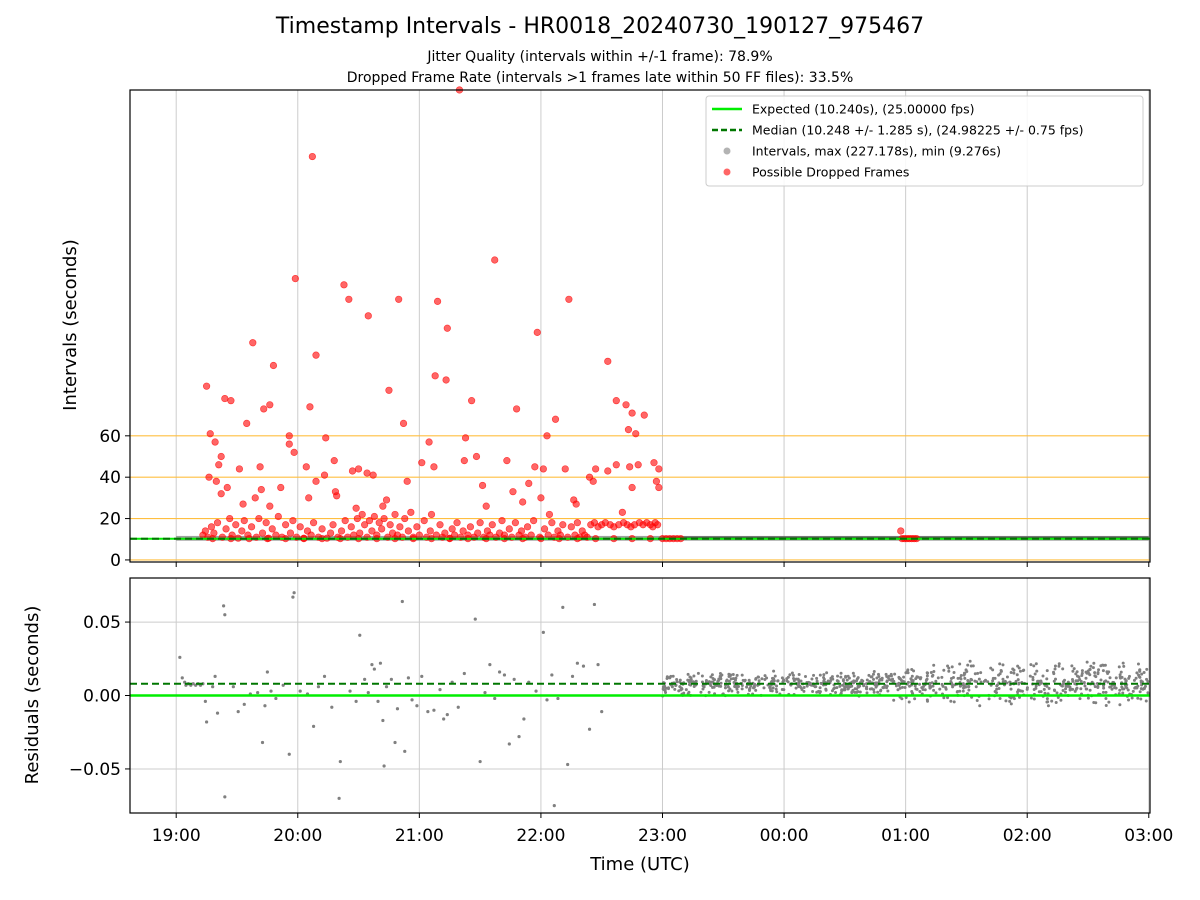 Image resolution: width=1200 pixels, height=900 pixels. I want to click on x-tick-label-0: 19:00, so click(176, 836).